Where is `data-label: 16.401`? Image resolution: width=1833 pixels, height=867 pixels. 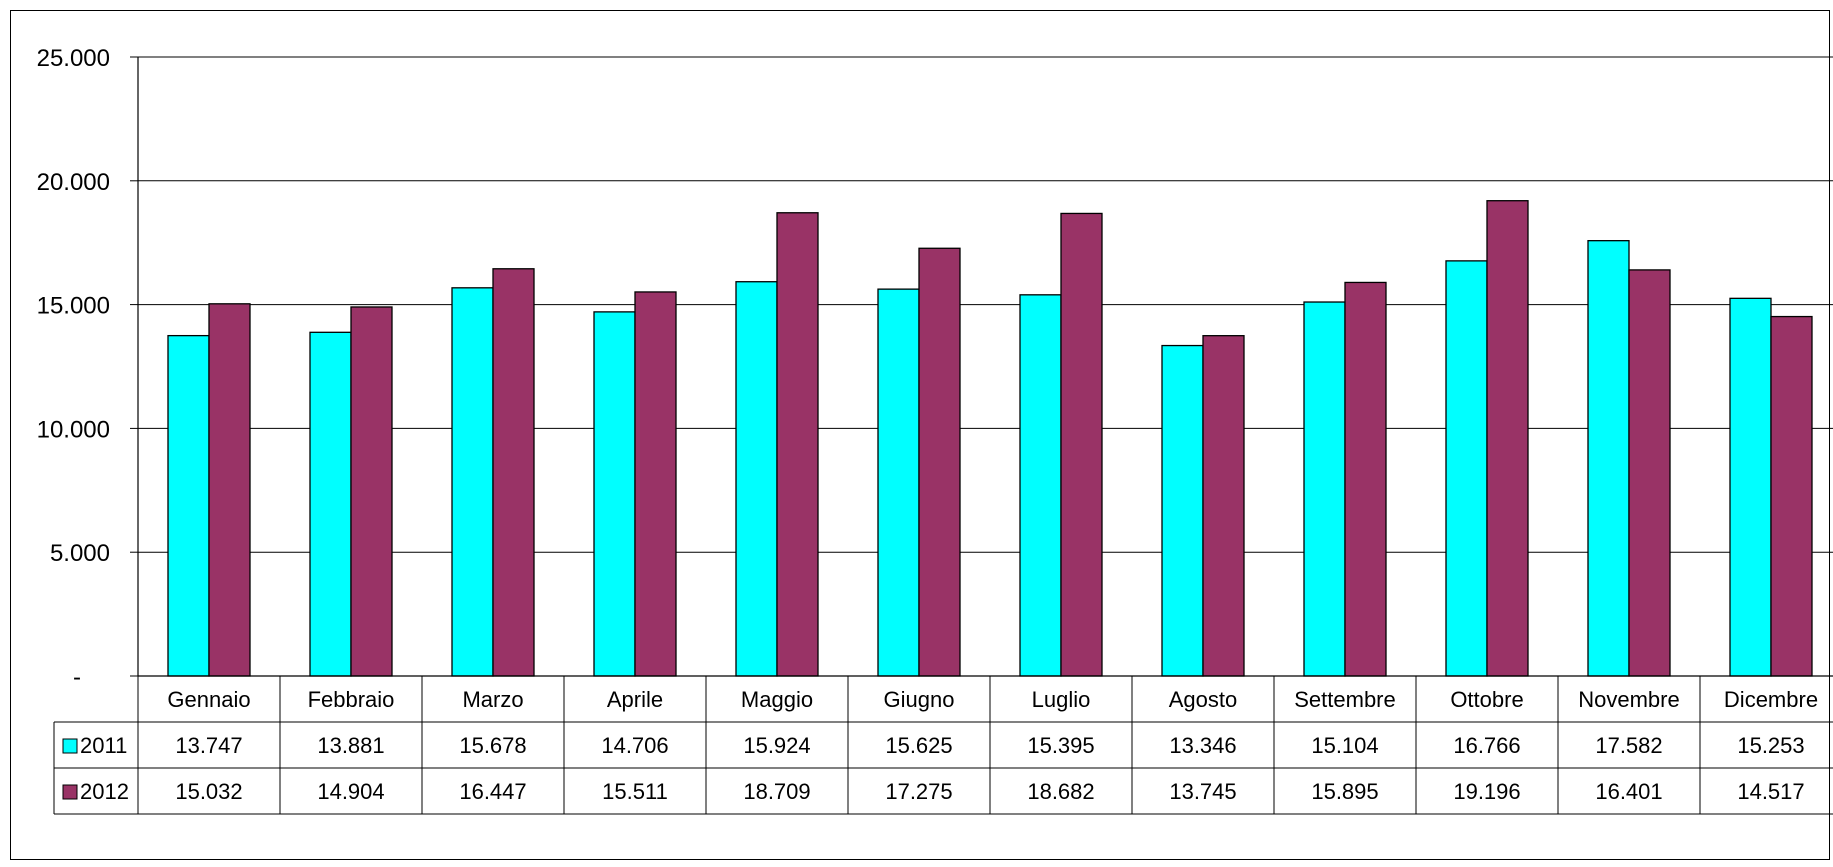
data-label: 16.401 is located at coordinates (1628, 791).